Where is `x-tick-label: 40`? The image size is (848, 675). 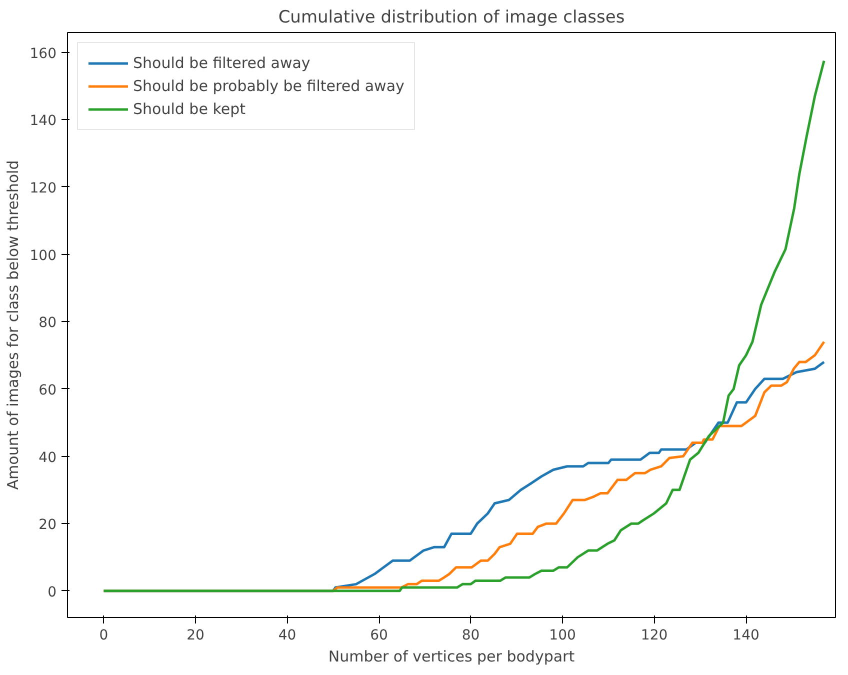
x-tick-label: 40 is located at coordinates (287, 636).